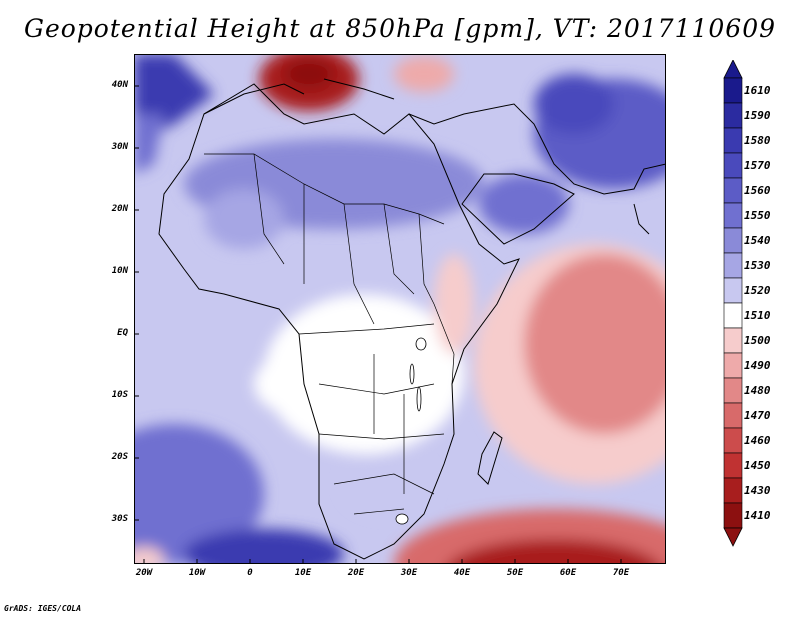 Image resolution: width=800 pixels, height=618 pixels. Describe the element at coordinates (303, 573) in the screenshot. I see `lon-label: 10E` at that location.